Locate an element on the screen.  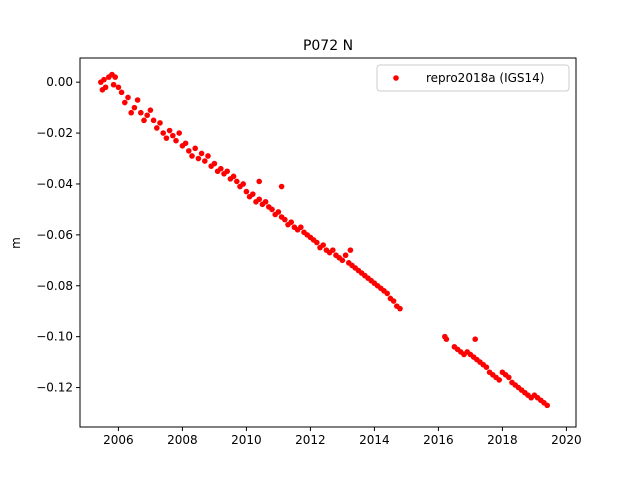
legend: repro2018a (IGS14) is located at coordinates (473, 78).